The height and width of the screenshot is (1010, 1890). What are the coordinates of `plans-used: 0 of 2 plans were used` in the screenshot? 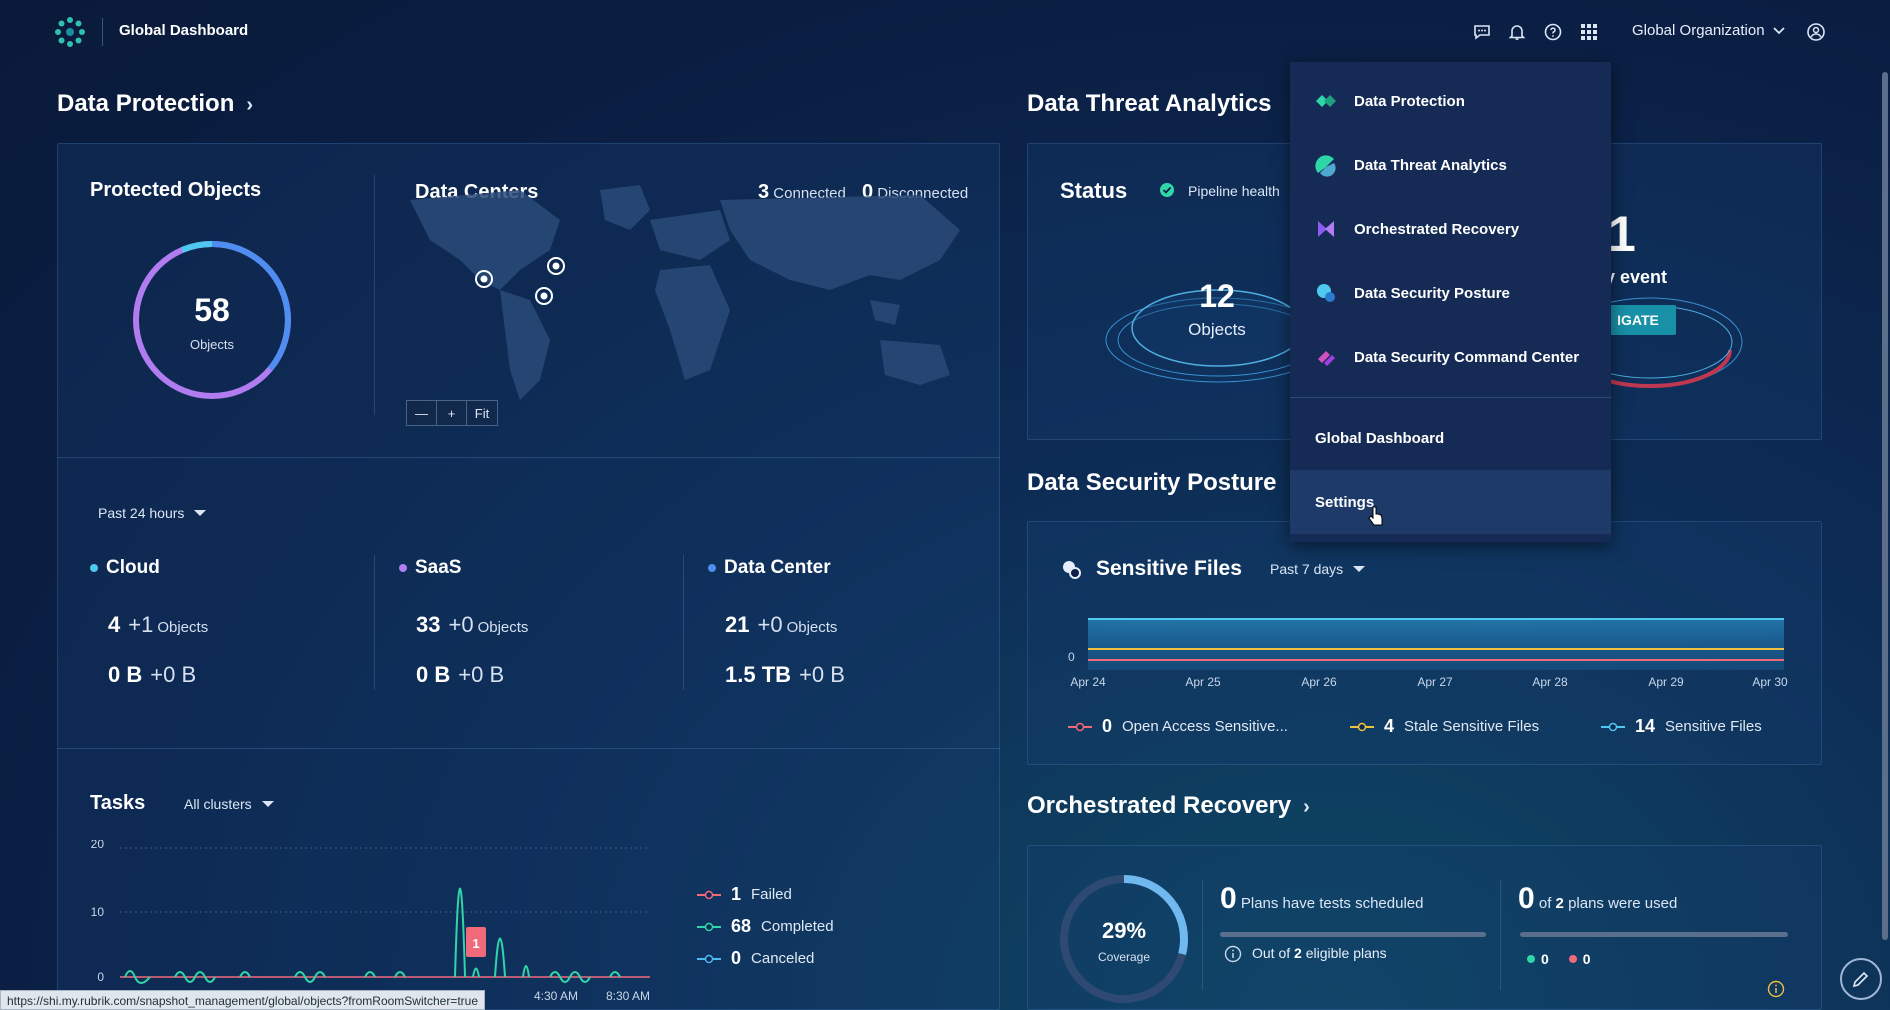 It's located at (1597, 899).